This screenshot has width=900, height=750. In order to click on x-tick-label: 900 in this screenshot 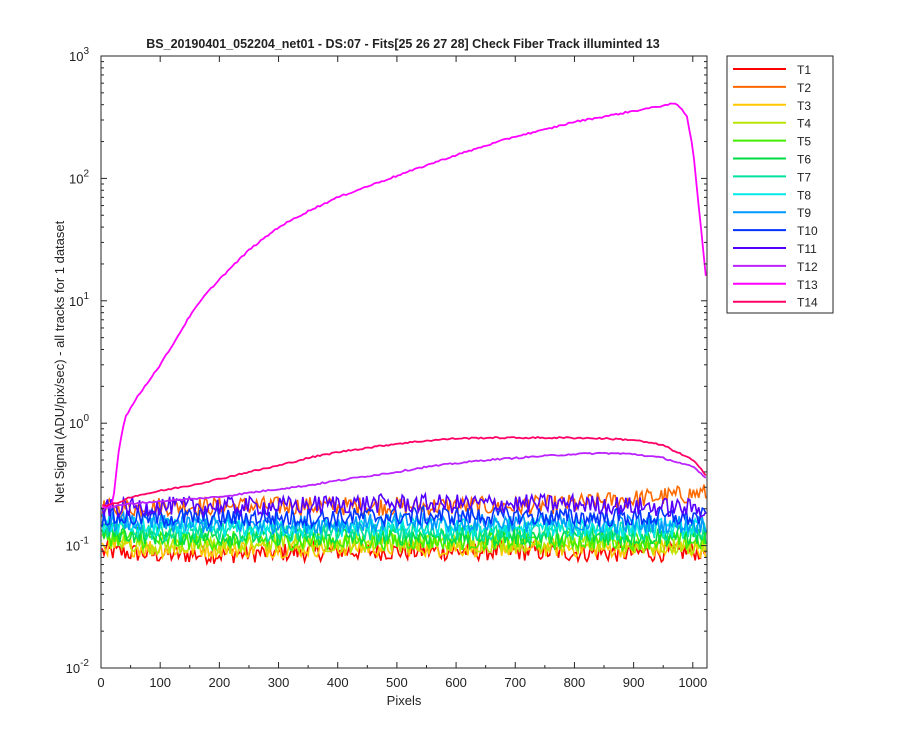, I will do `click(634, 682)`.